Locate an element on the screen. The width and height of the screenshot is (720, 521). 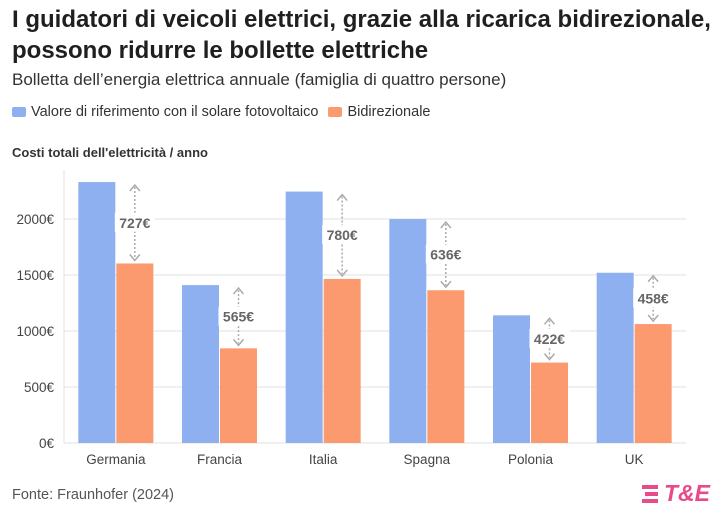
x-tick-label: Germania is located at coordinates (116, 459).